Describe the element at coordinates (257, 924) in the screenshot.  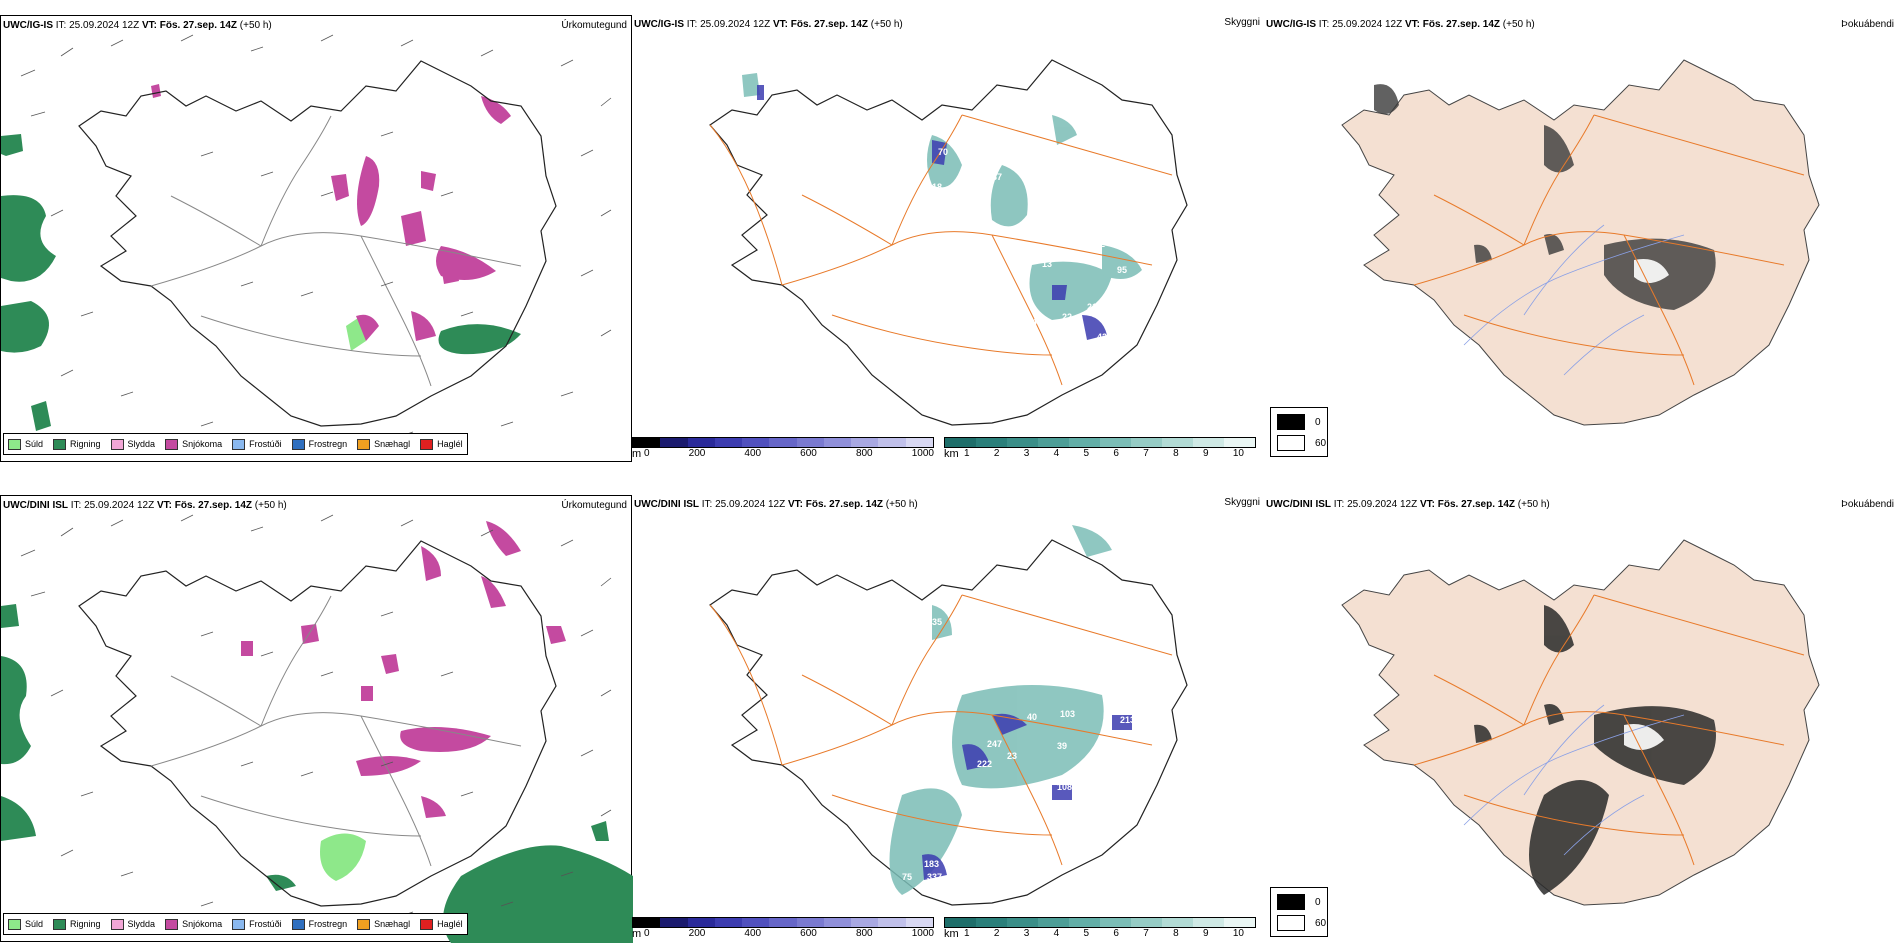
I see `legend-item-frostudi: Frostúði` at that location.